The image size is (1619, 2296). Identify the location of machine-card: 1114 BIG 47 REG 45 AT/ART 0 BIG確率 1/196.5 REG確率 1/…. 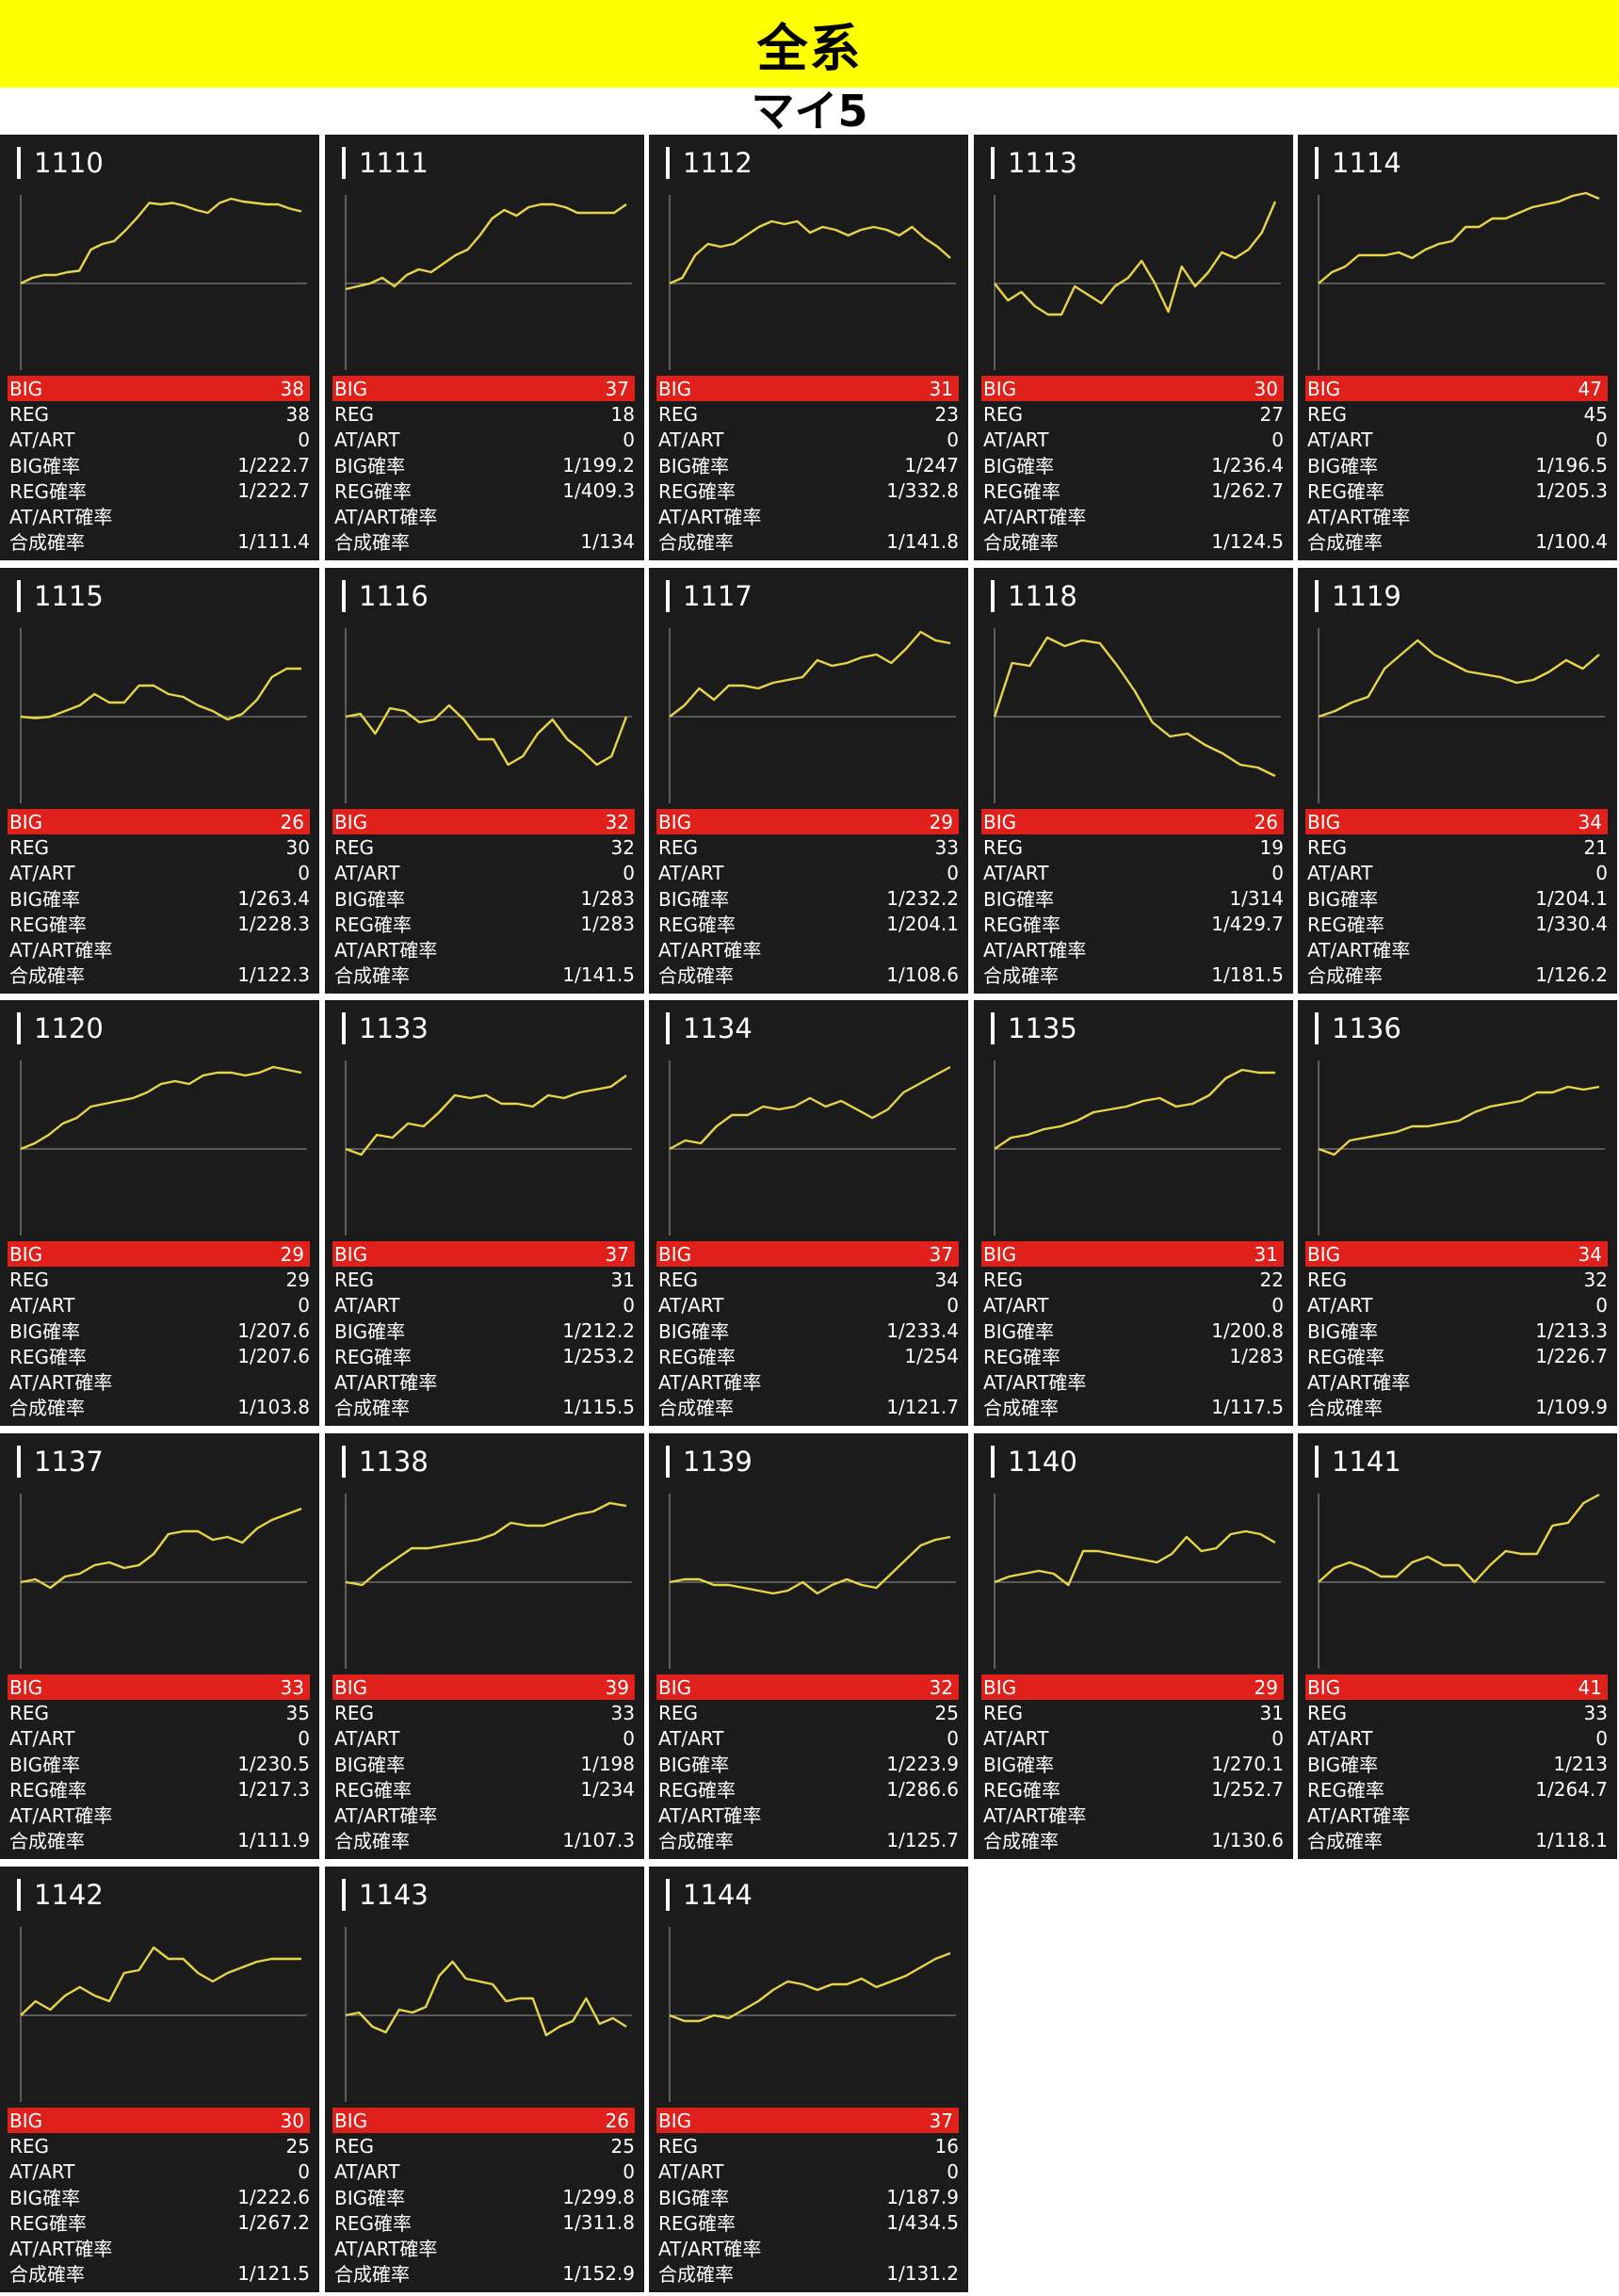
(1458, 347).